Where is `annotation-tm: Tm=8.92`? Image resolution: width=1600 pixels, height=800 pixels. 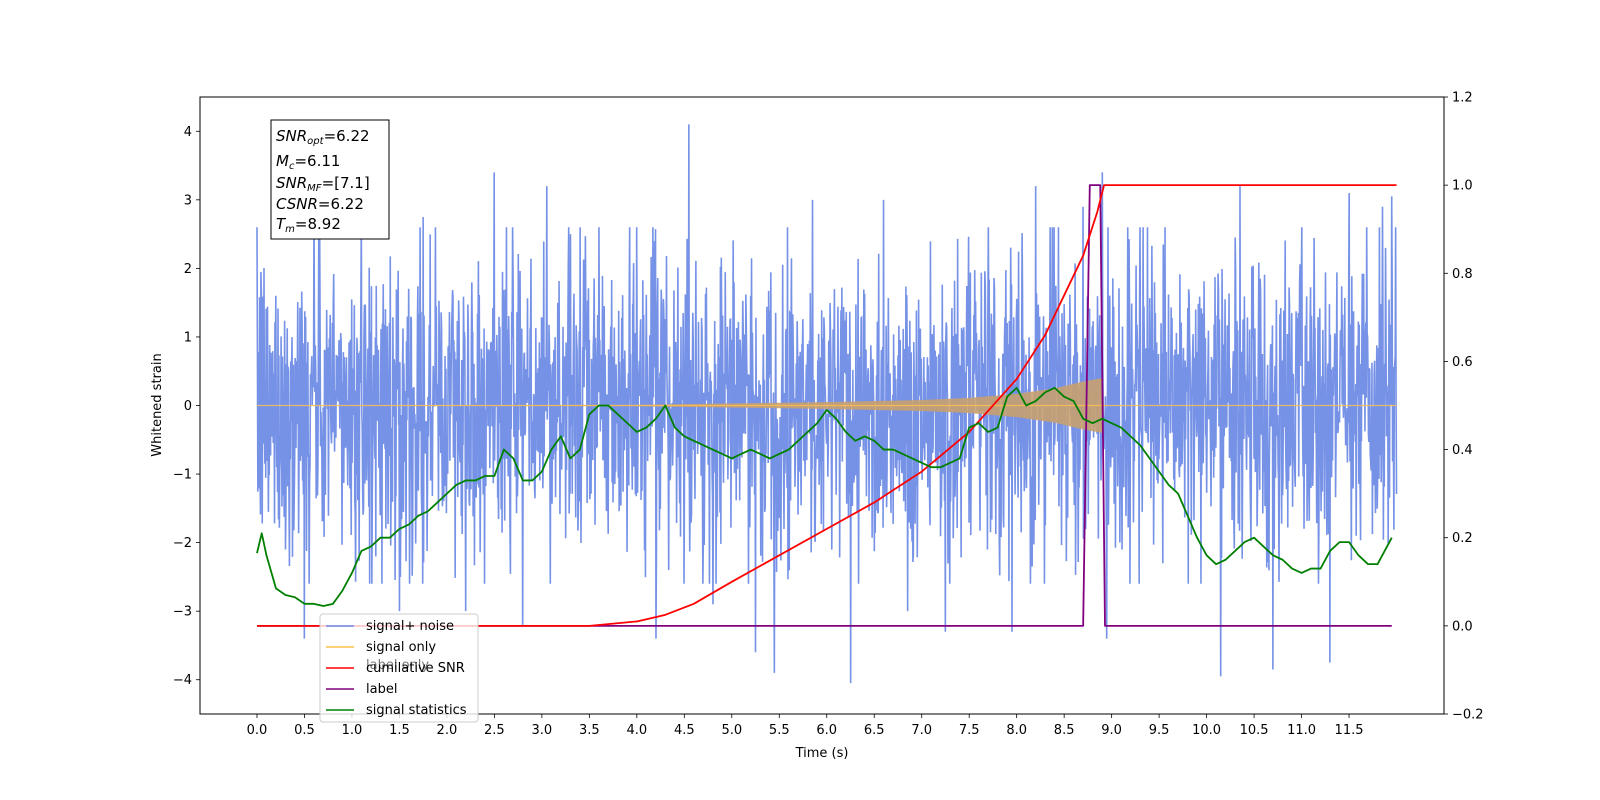 annotation-tm: Tm=8.92 is located at coordinates (308, 225).